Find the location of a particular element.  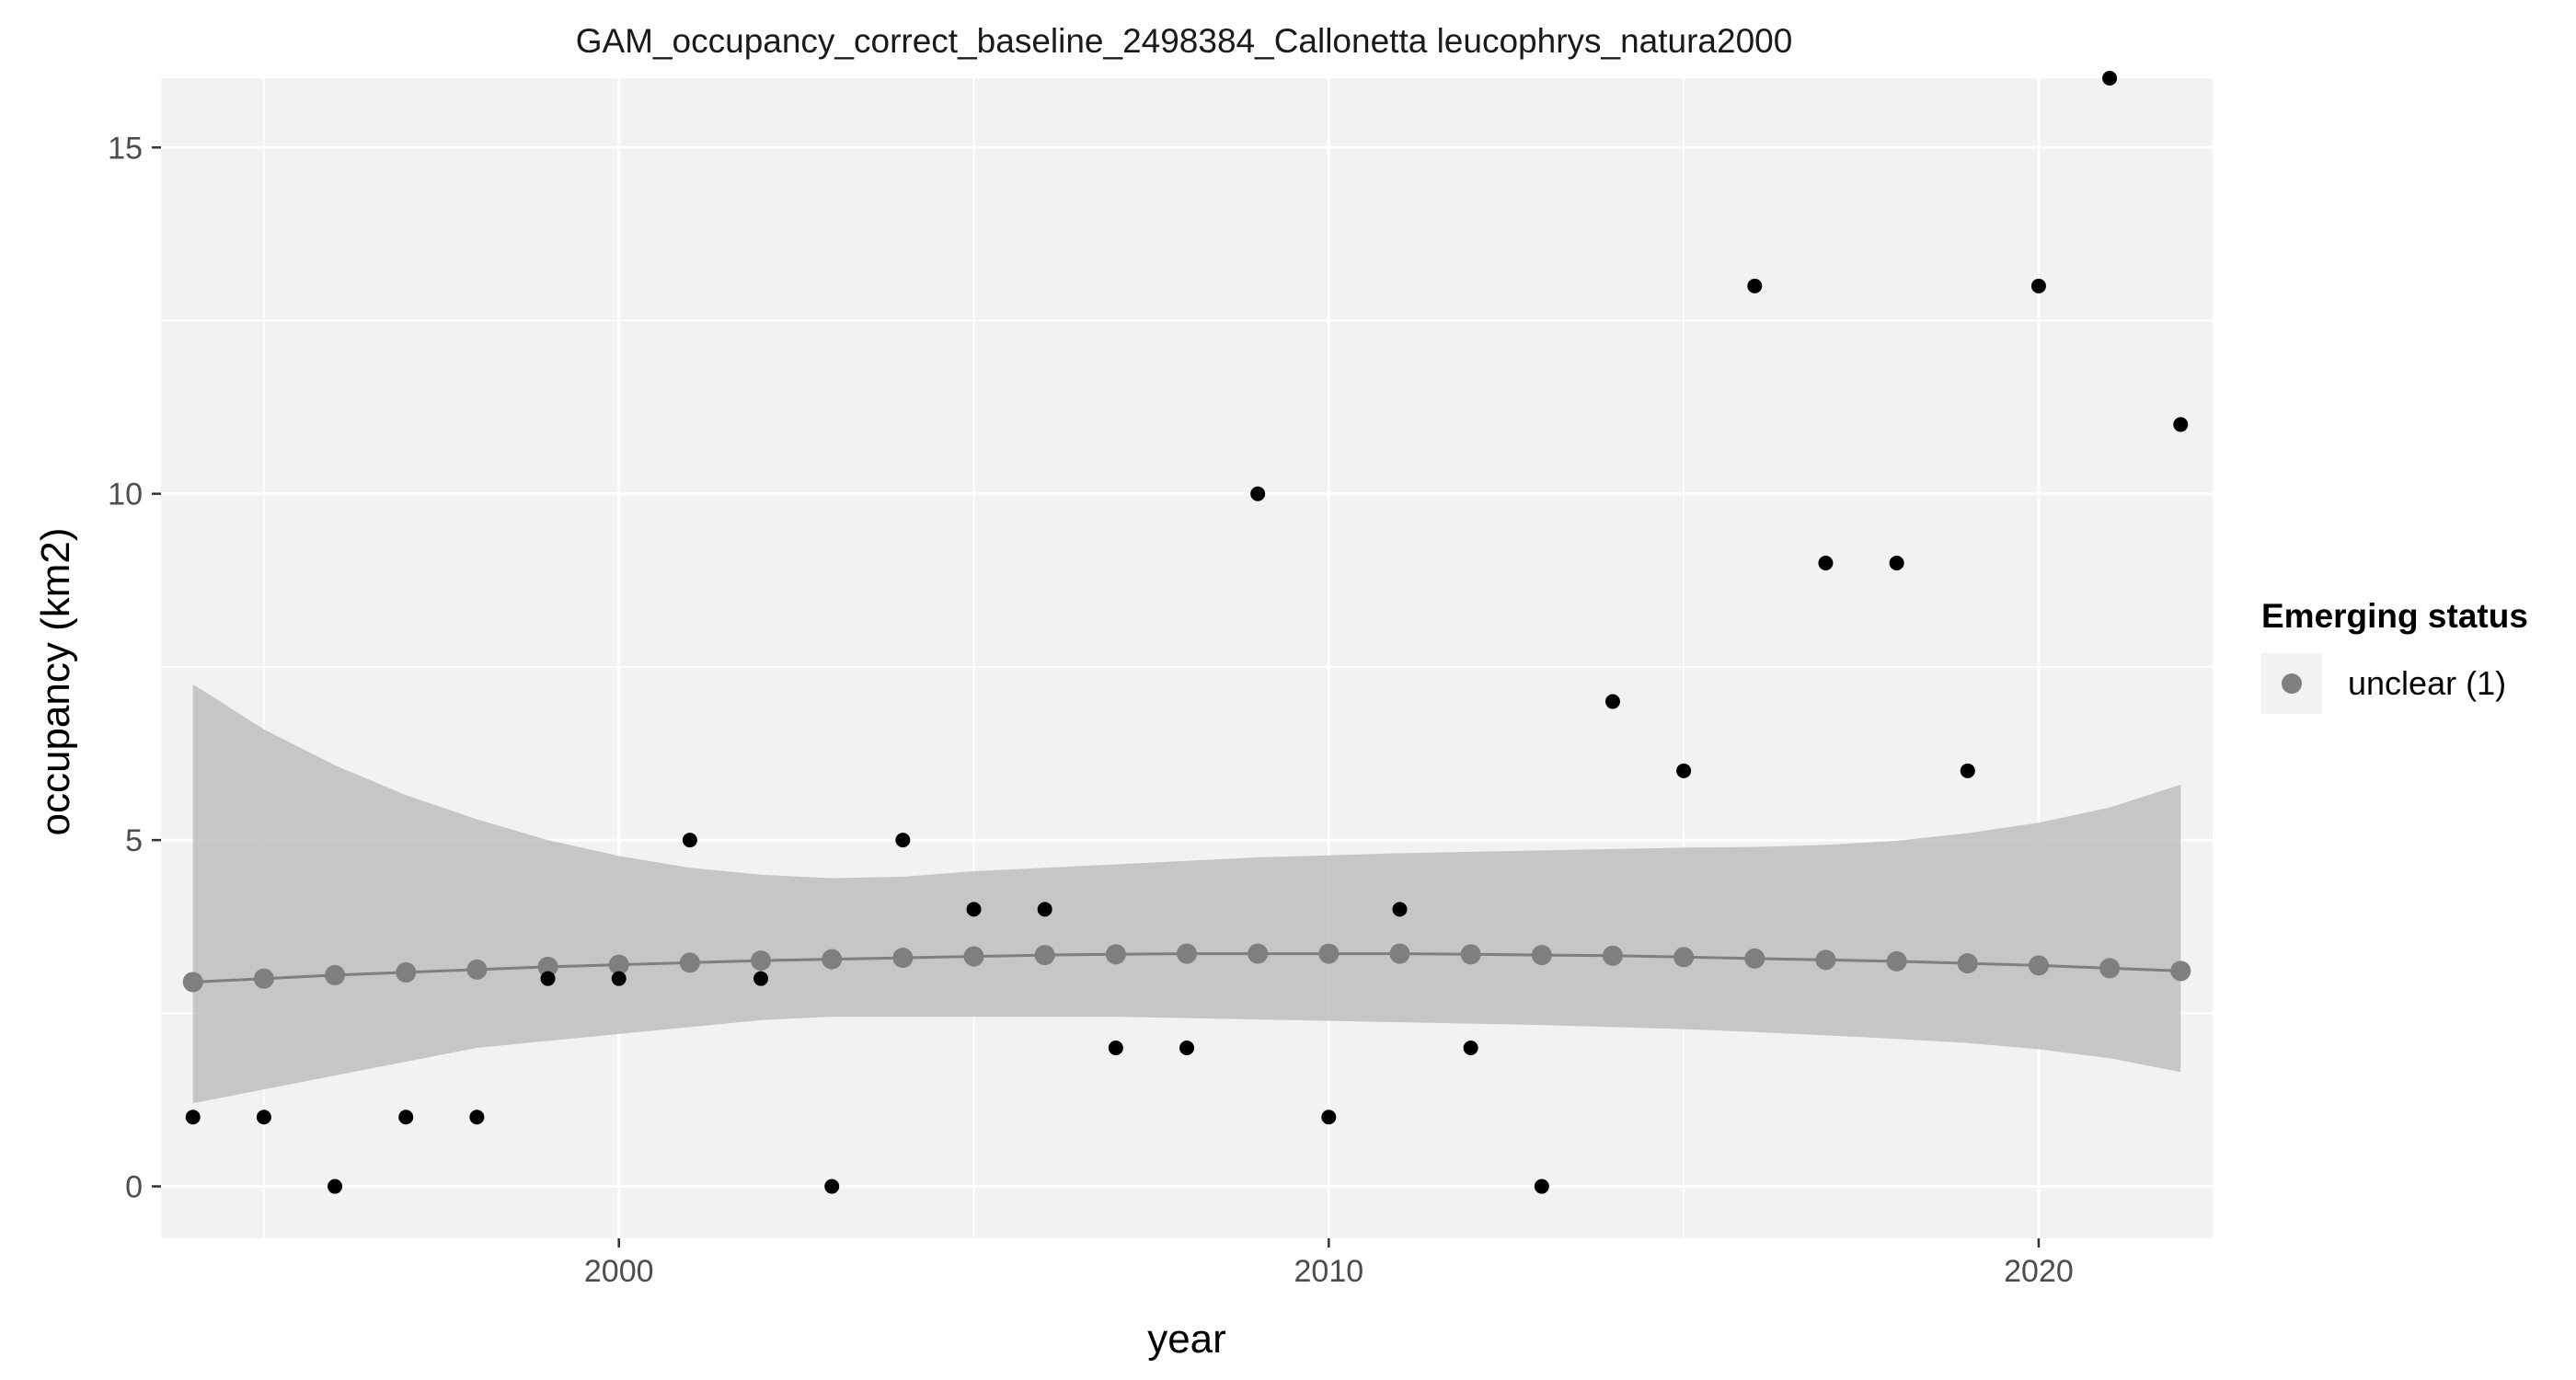

y-tick-label: 0 is located at coordinates (134, 1187).